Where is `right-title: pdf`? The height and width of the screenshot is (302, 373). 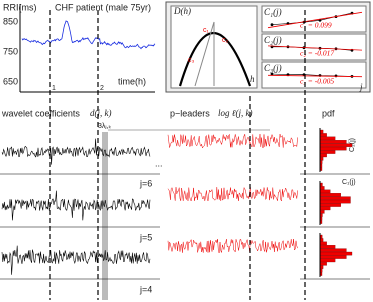 right-title: pdf is located at coordinates (328, 113).